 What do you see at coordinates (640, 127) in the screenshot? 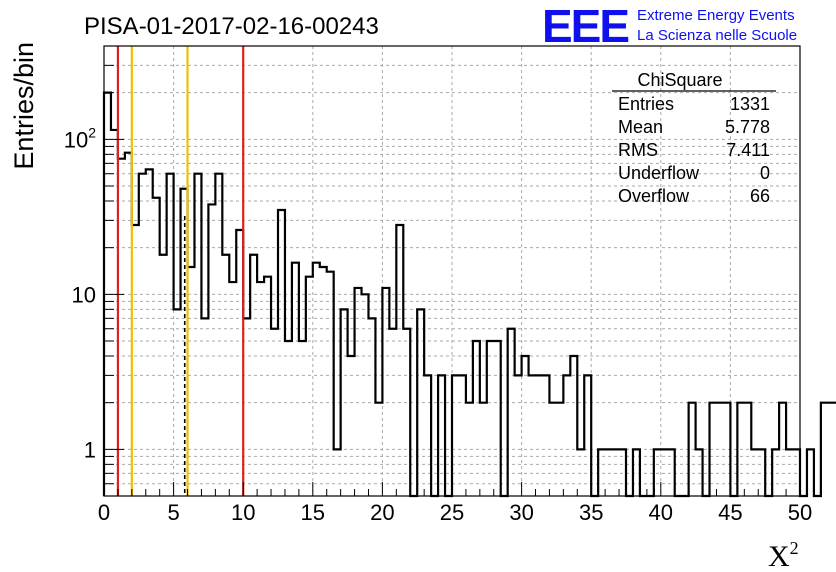
I see `stats-row-label: Mean` at bounding box center [640, 127].